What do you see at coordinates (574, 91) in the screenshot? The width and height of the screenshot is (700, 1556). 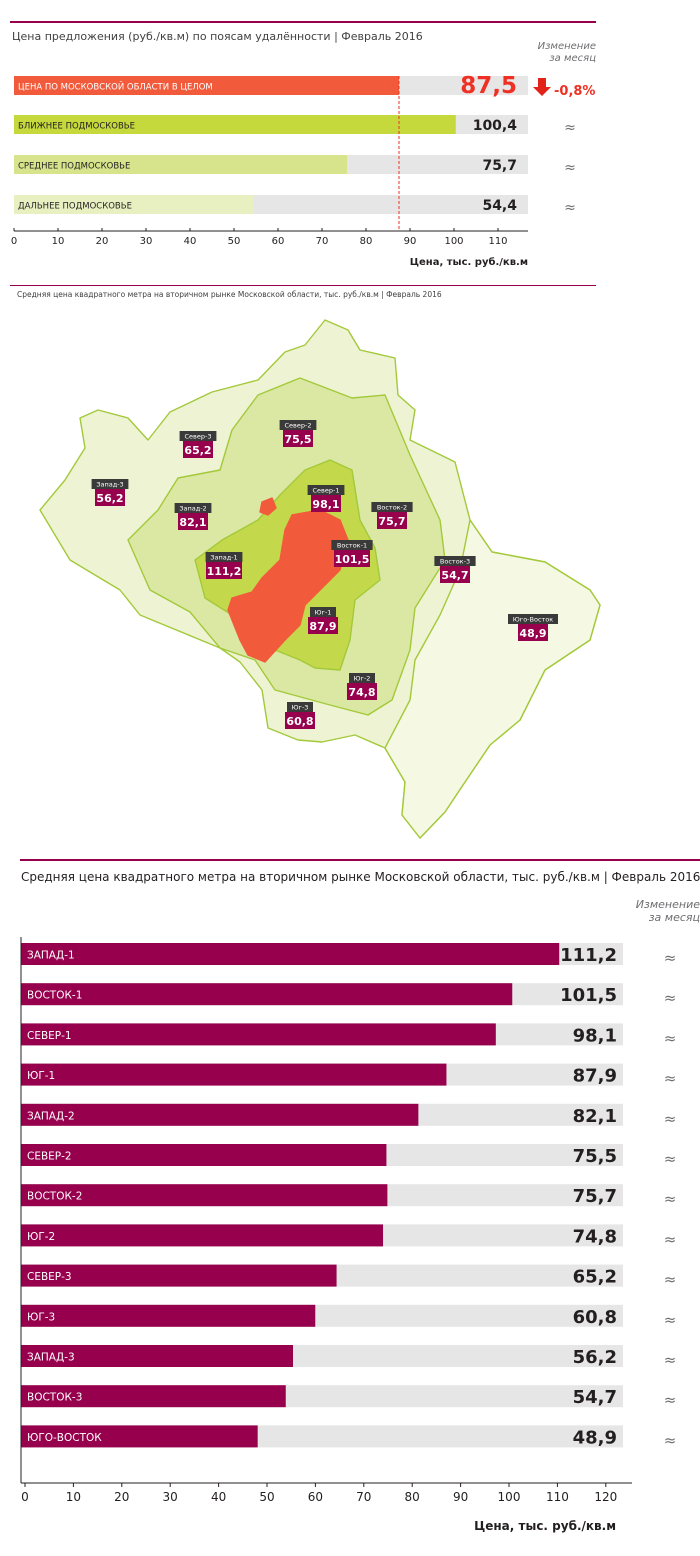 I see `change-value: -0,8%` at bounding box center [574, 91].